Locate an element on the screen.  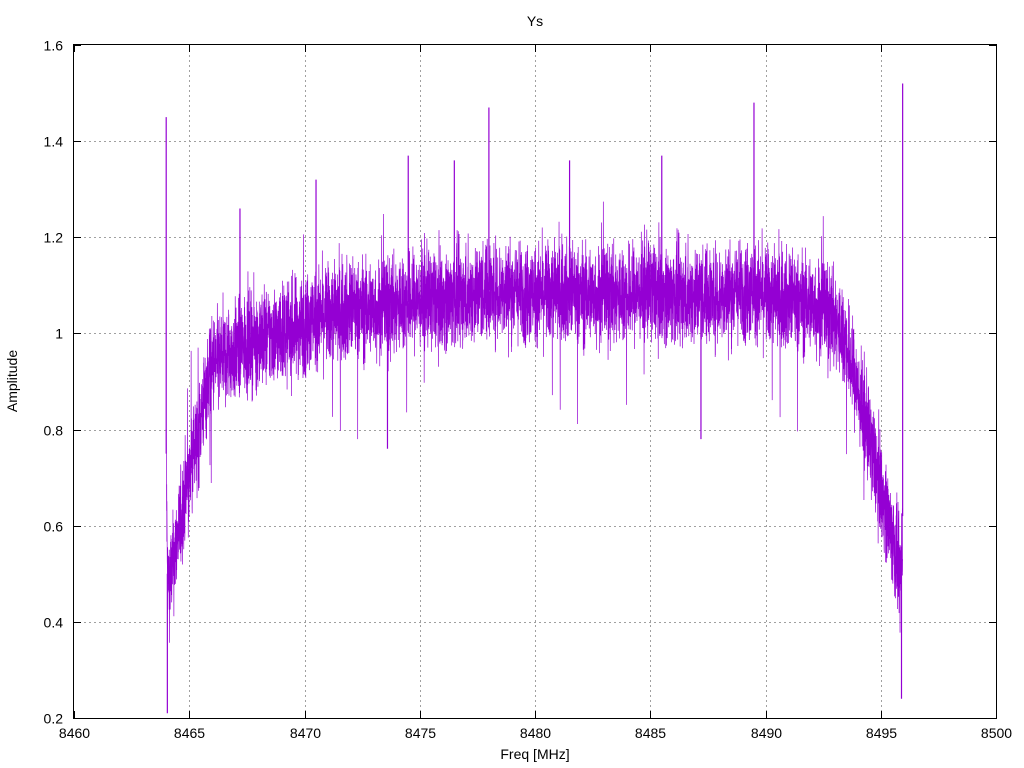
y-tick-label: 0.2 is located at coordinates (54, 719).